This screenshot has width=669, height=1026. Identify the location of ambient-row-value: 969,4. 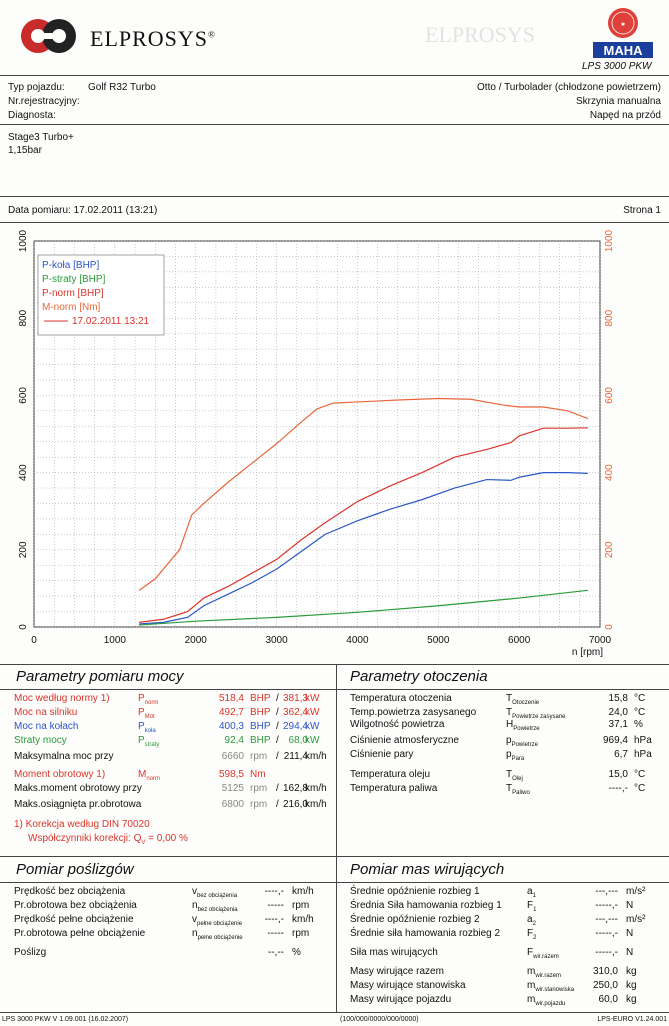
(615, 740).